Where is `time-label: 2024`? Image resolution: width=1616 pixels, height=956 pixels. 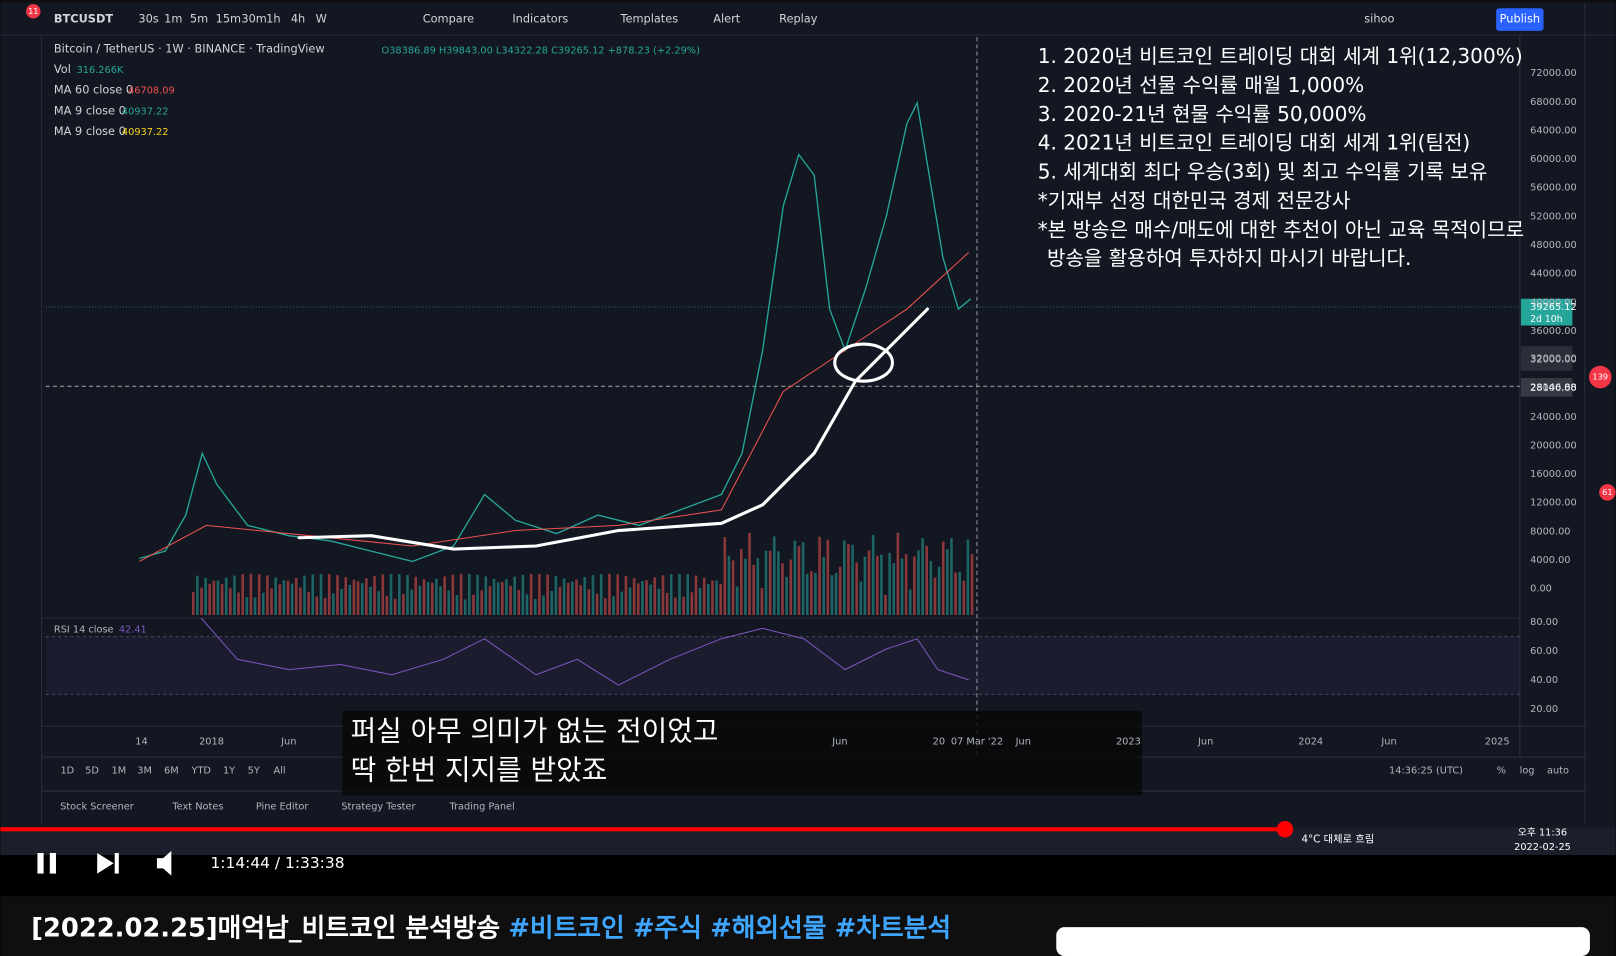 time-label: 2024 is located at coordinates (1310, 742).